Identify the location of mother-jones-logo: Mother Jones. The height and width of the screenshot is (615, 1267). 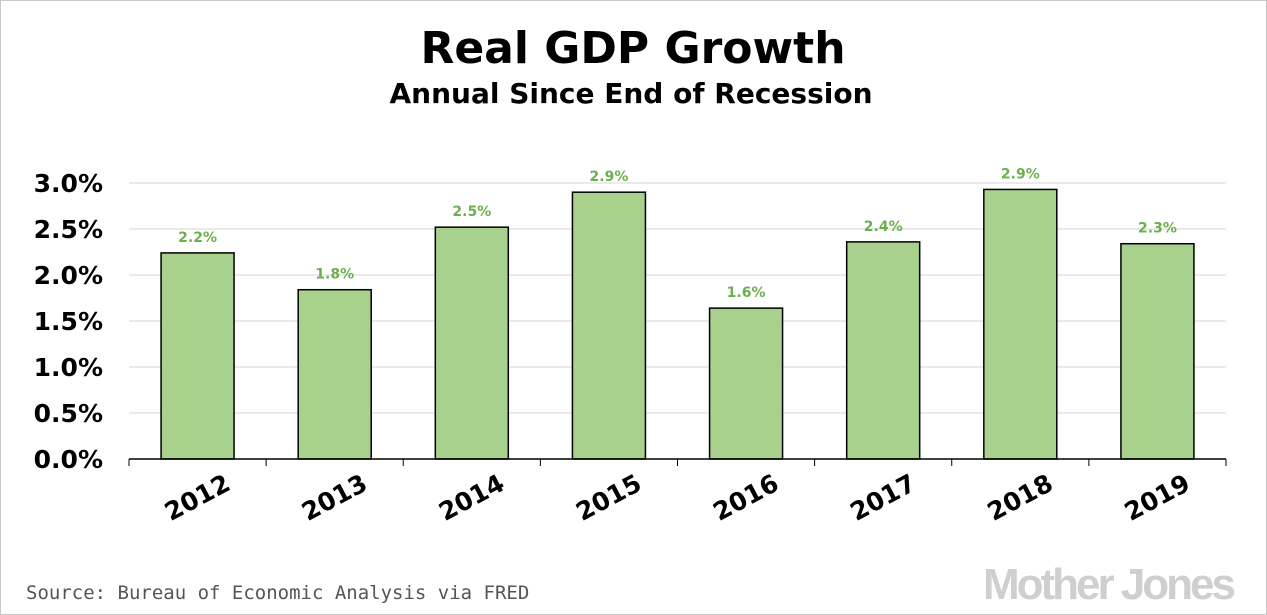
(1109, 584).